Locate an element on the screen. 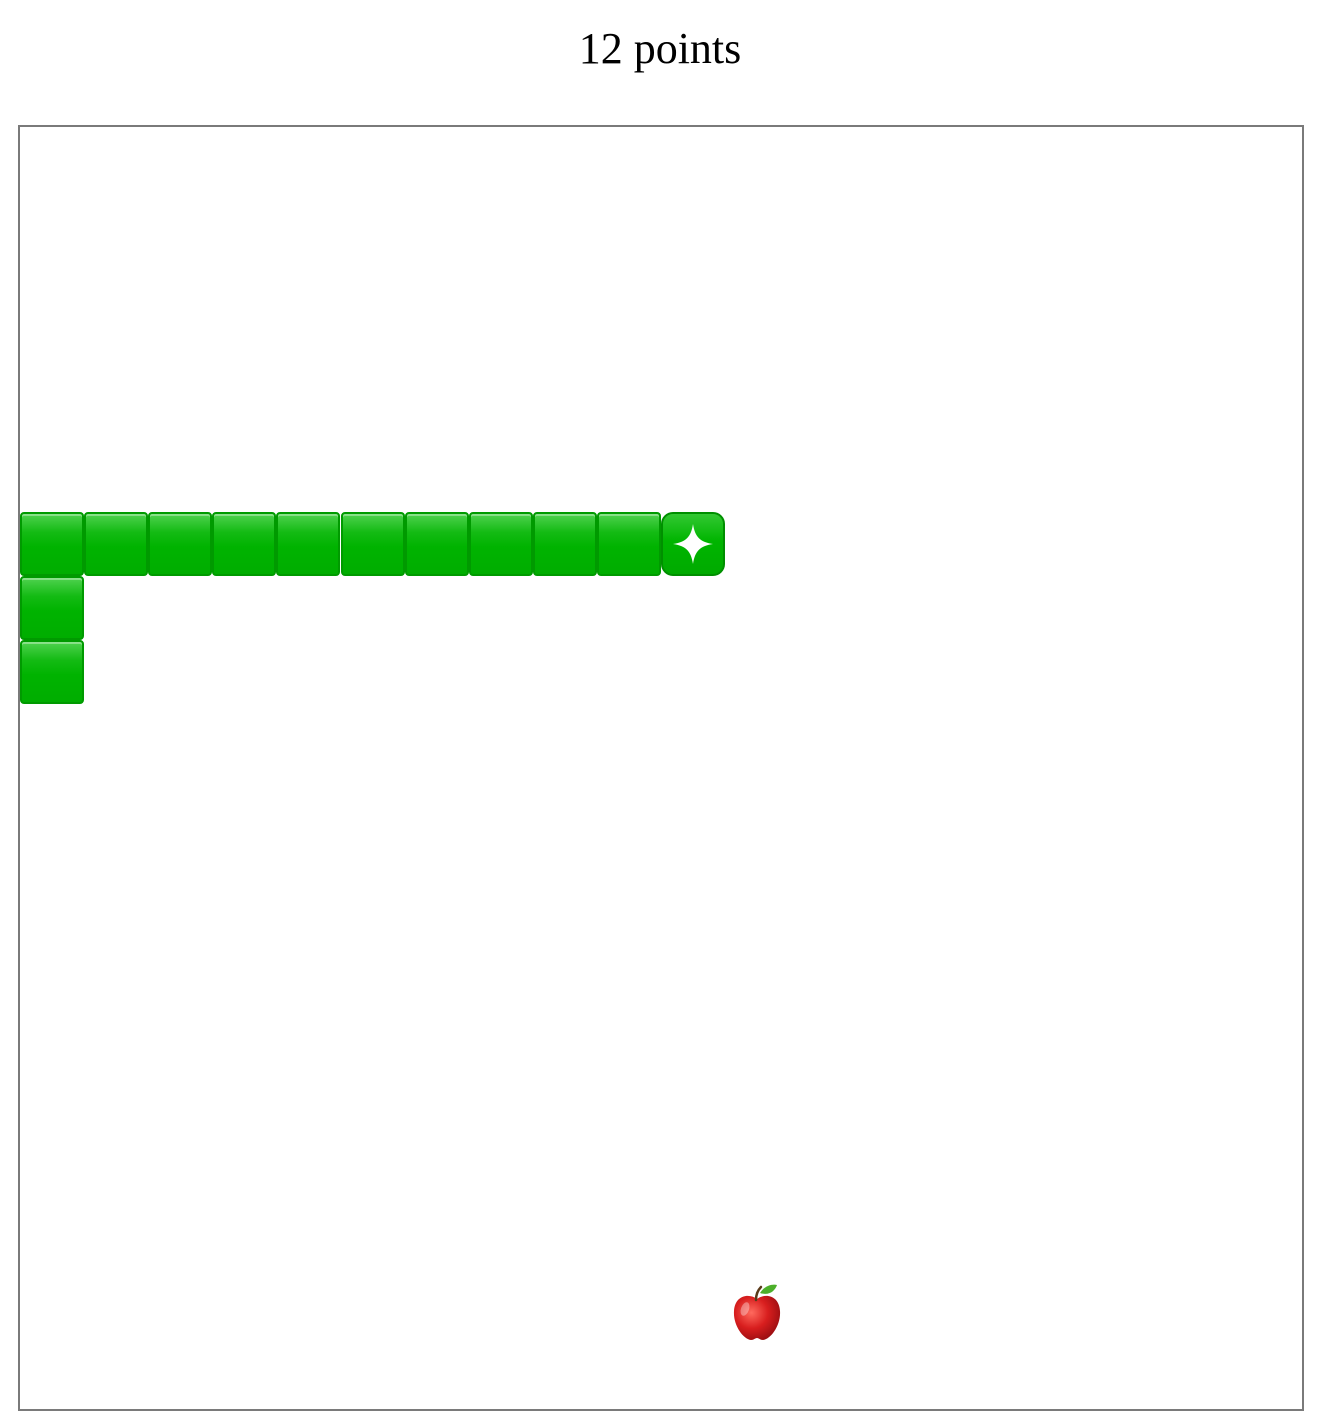 This screenshot has width=1320, height=1422. apple-icon is located at coordinates (757, 1312).